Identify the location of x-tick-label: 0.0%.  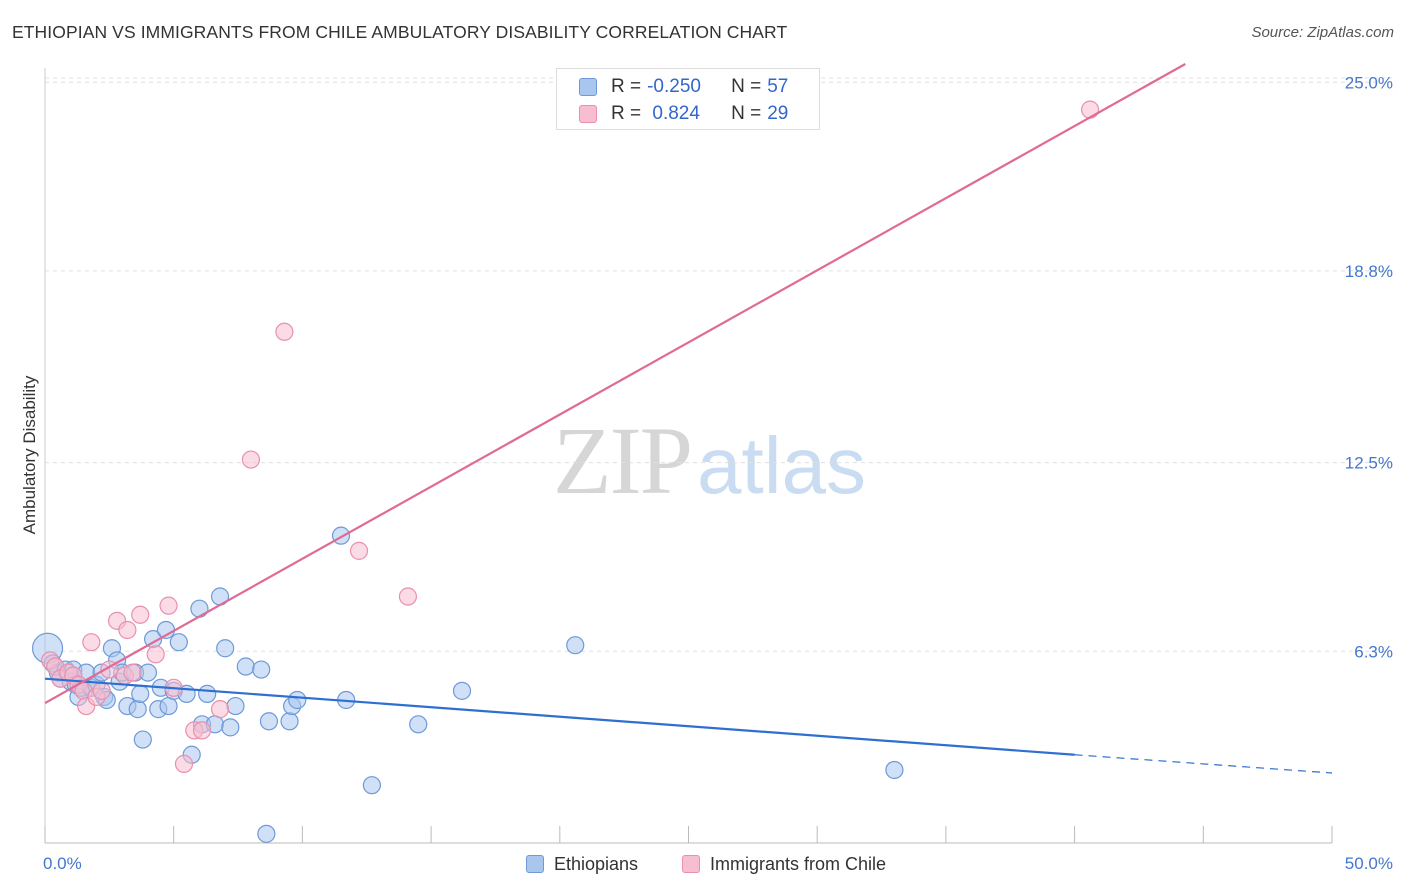
(62, 863).